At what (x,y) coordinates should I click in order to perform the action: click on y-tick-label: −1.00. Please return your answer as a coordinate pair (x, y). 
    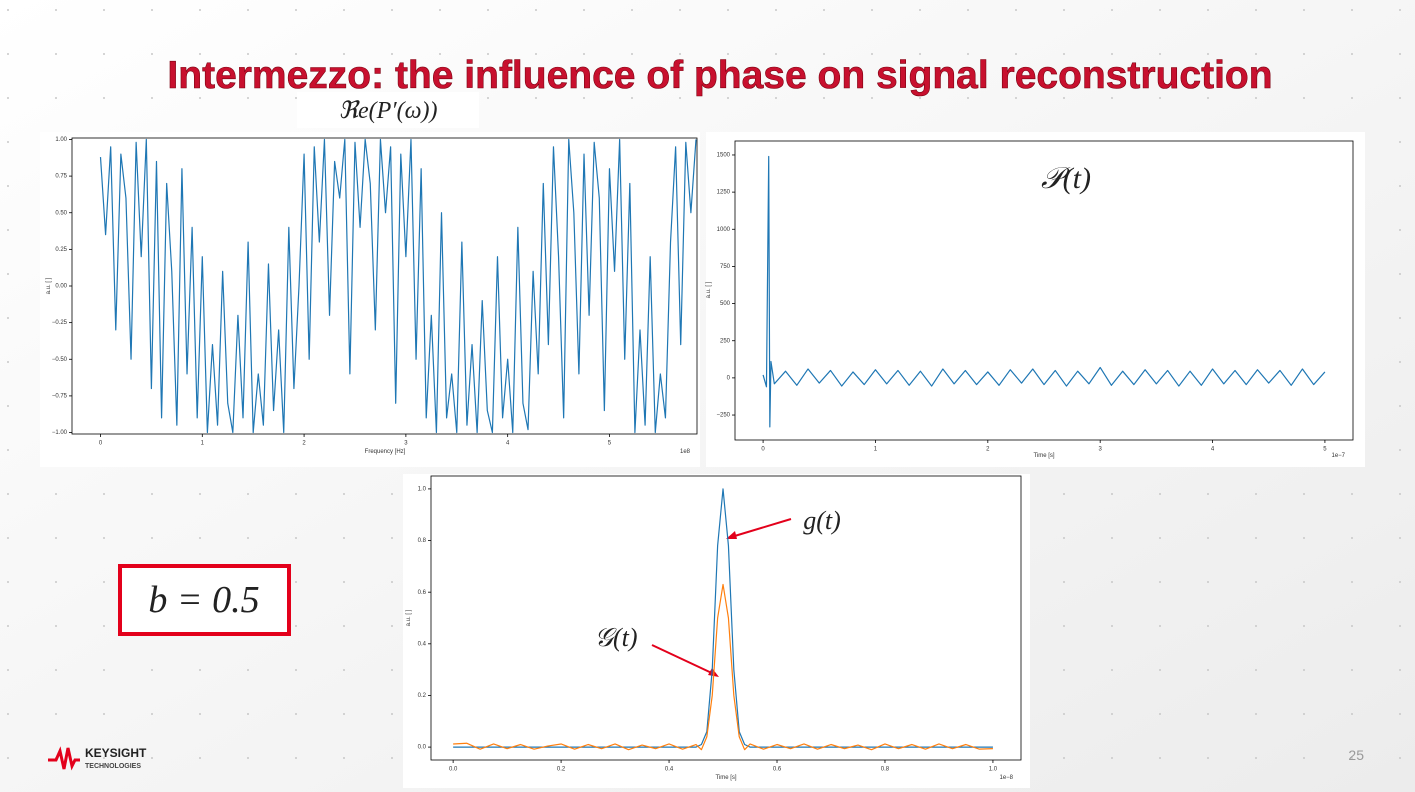
    Looking at the image, I should click on (60, 433).